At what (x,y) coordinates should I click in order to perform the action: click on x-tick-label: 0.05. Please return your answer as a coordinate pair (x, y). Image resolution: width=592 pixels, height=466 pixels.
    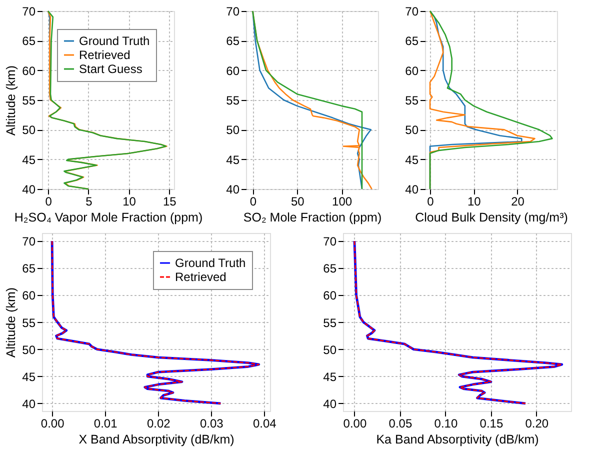
    Looking at the image, I should click on (400, 423).